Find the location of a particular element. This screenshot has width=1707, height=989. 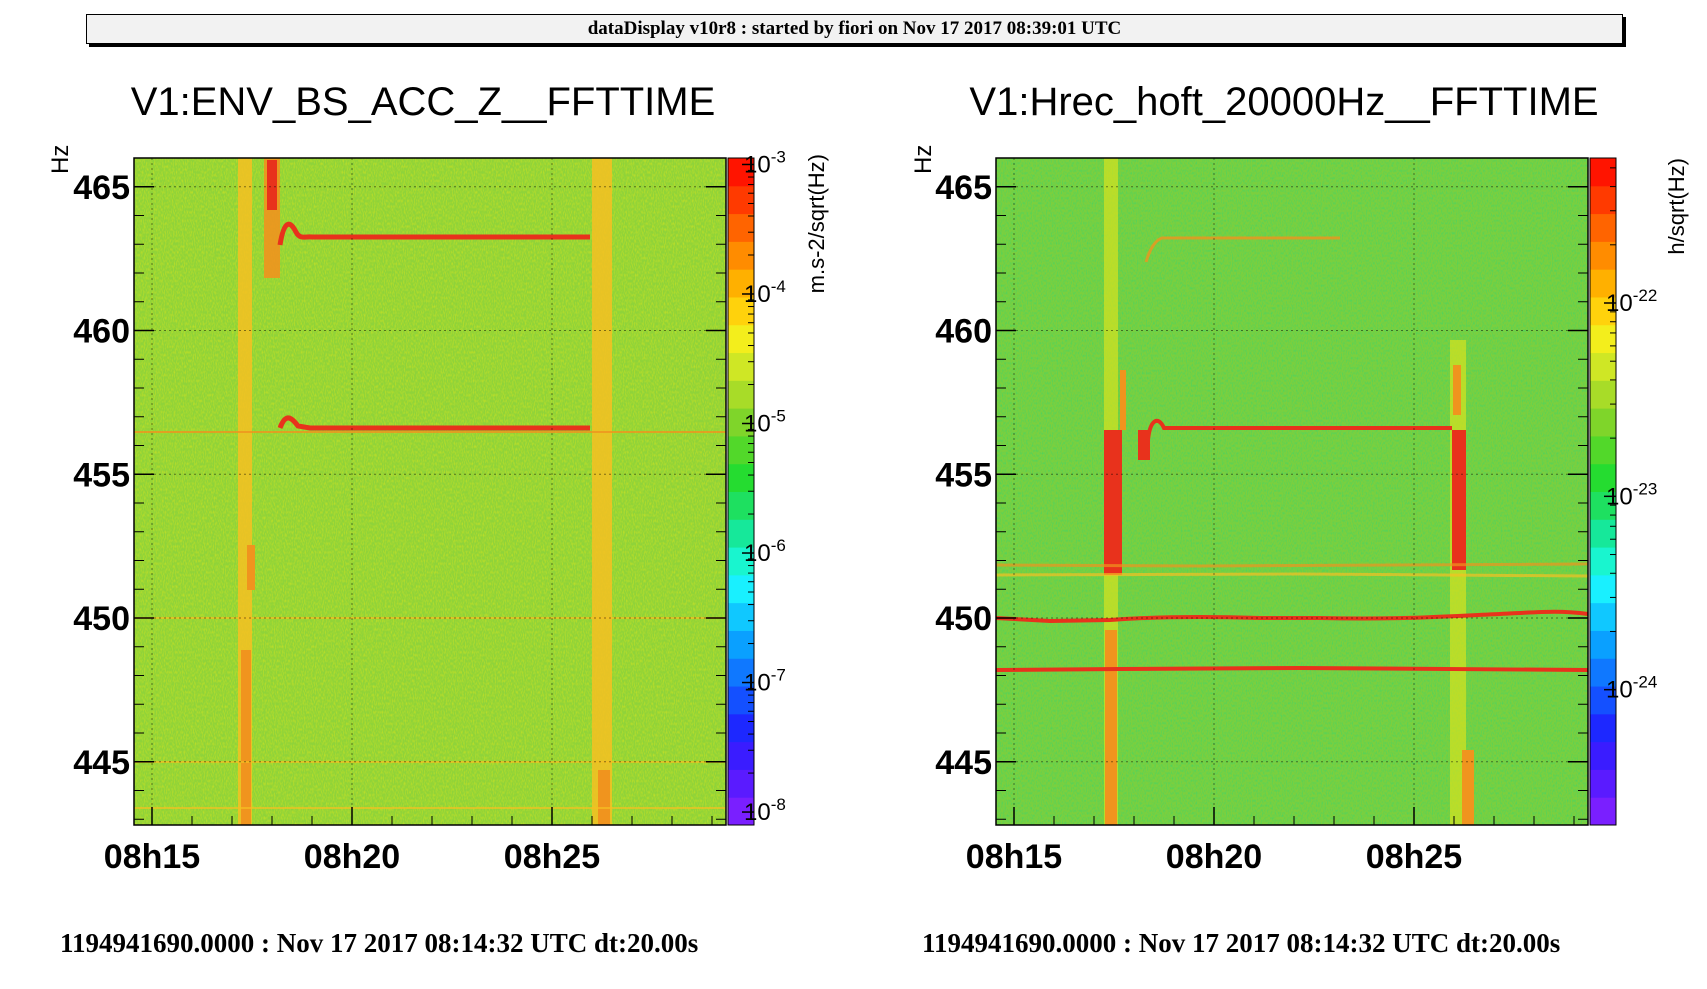

z-tick-label: 10⁻²⁴ is located at coordinates (1631, 688).